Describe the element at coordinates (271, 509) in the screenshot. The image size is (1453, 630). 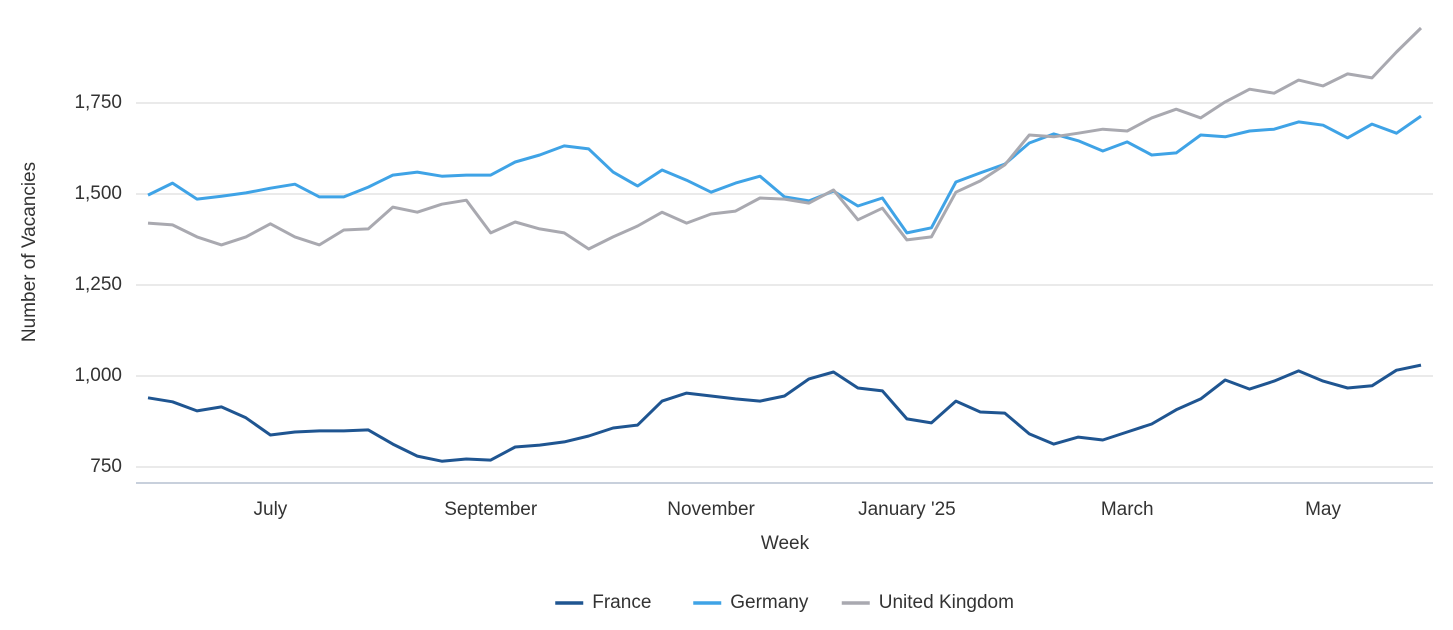
I see `x-tick-label: July` at that location.